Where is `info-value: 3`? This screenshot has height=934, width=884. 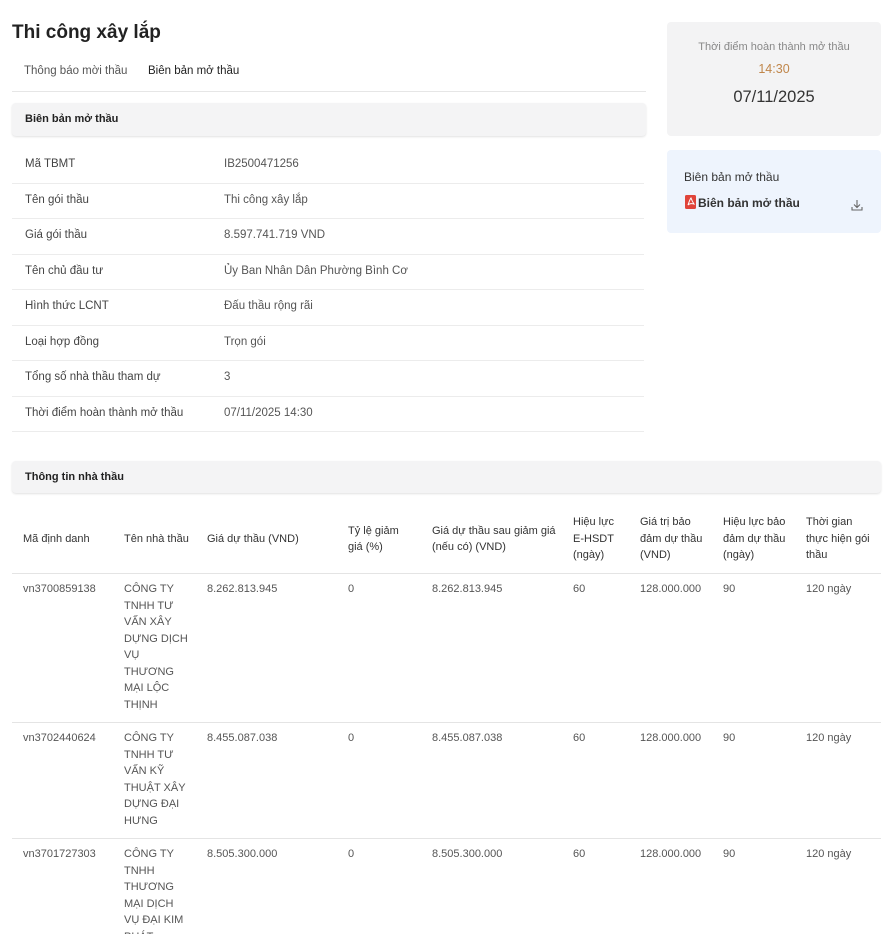 info-value: 3 is located at coordinates (227, 377).